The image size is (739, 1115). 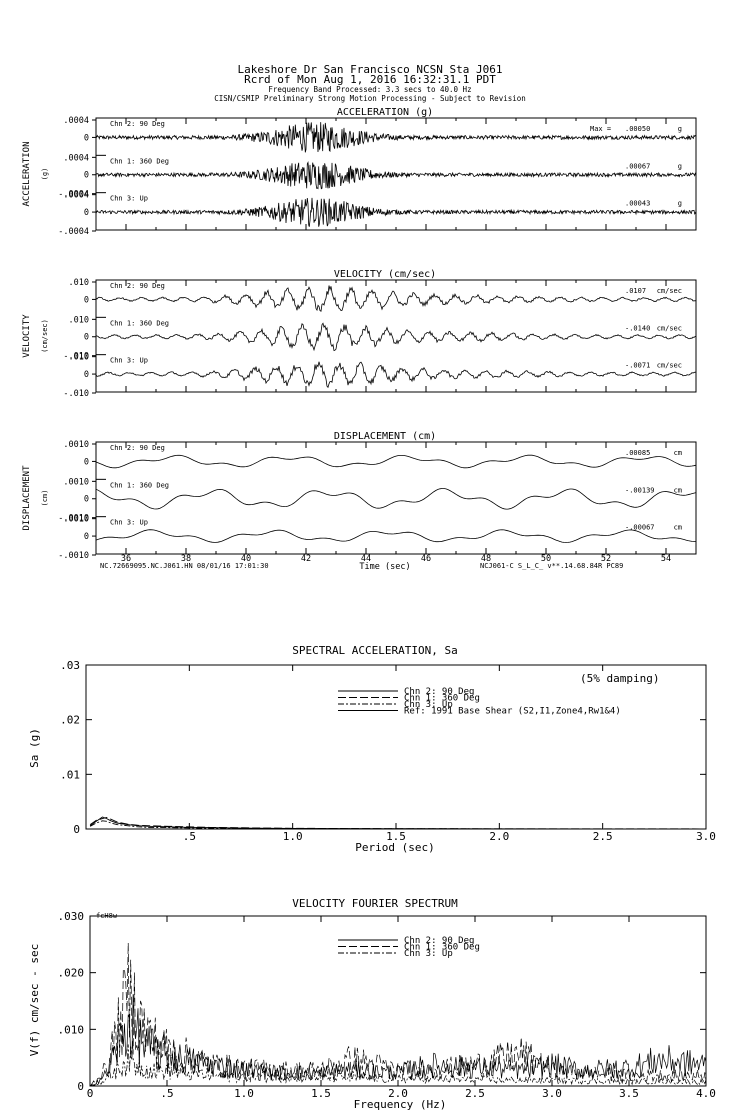 I want to click on sa-legend-label: Ref: 1991 Base Shear (S2,I1,Zone4,Rw1&4), so click(x=512, y=712).